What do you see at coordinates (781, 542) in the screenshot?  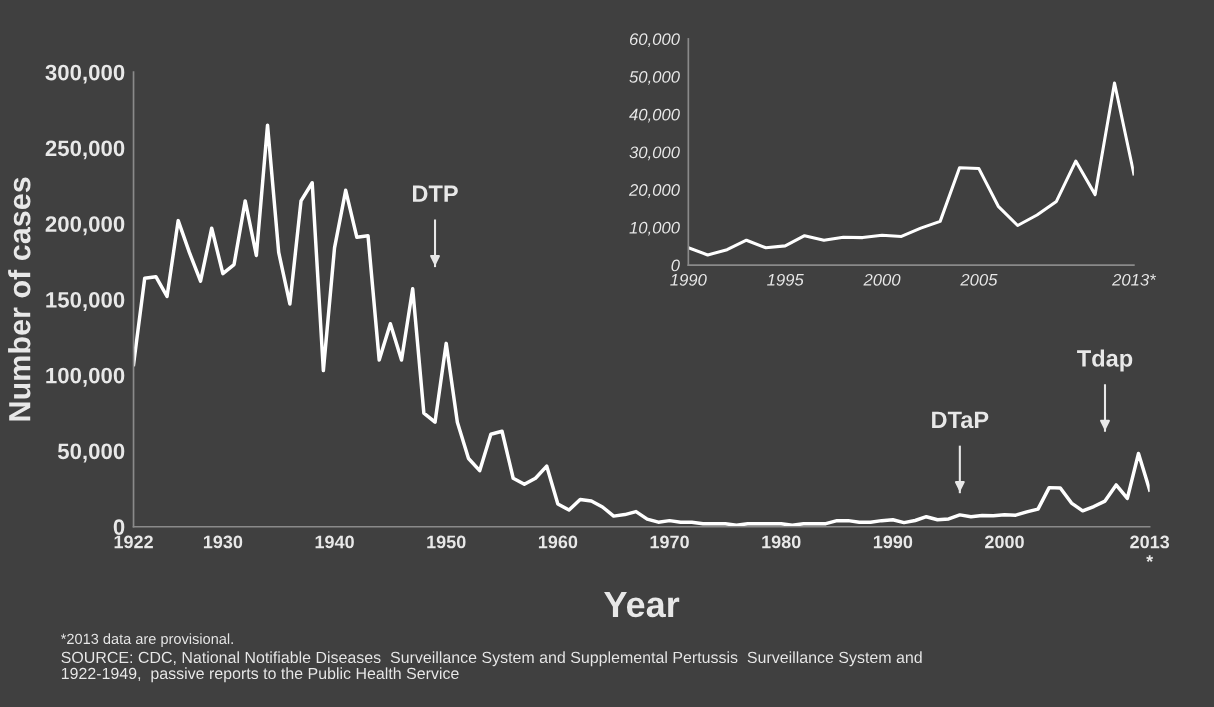 I see `x-tick-label: 1980` at bounding box center [781, 542].